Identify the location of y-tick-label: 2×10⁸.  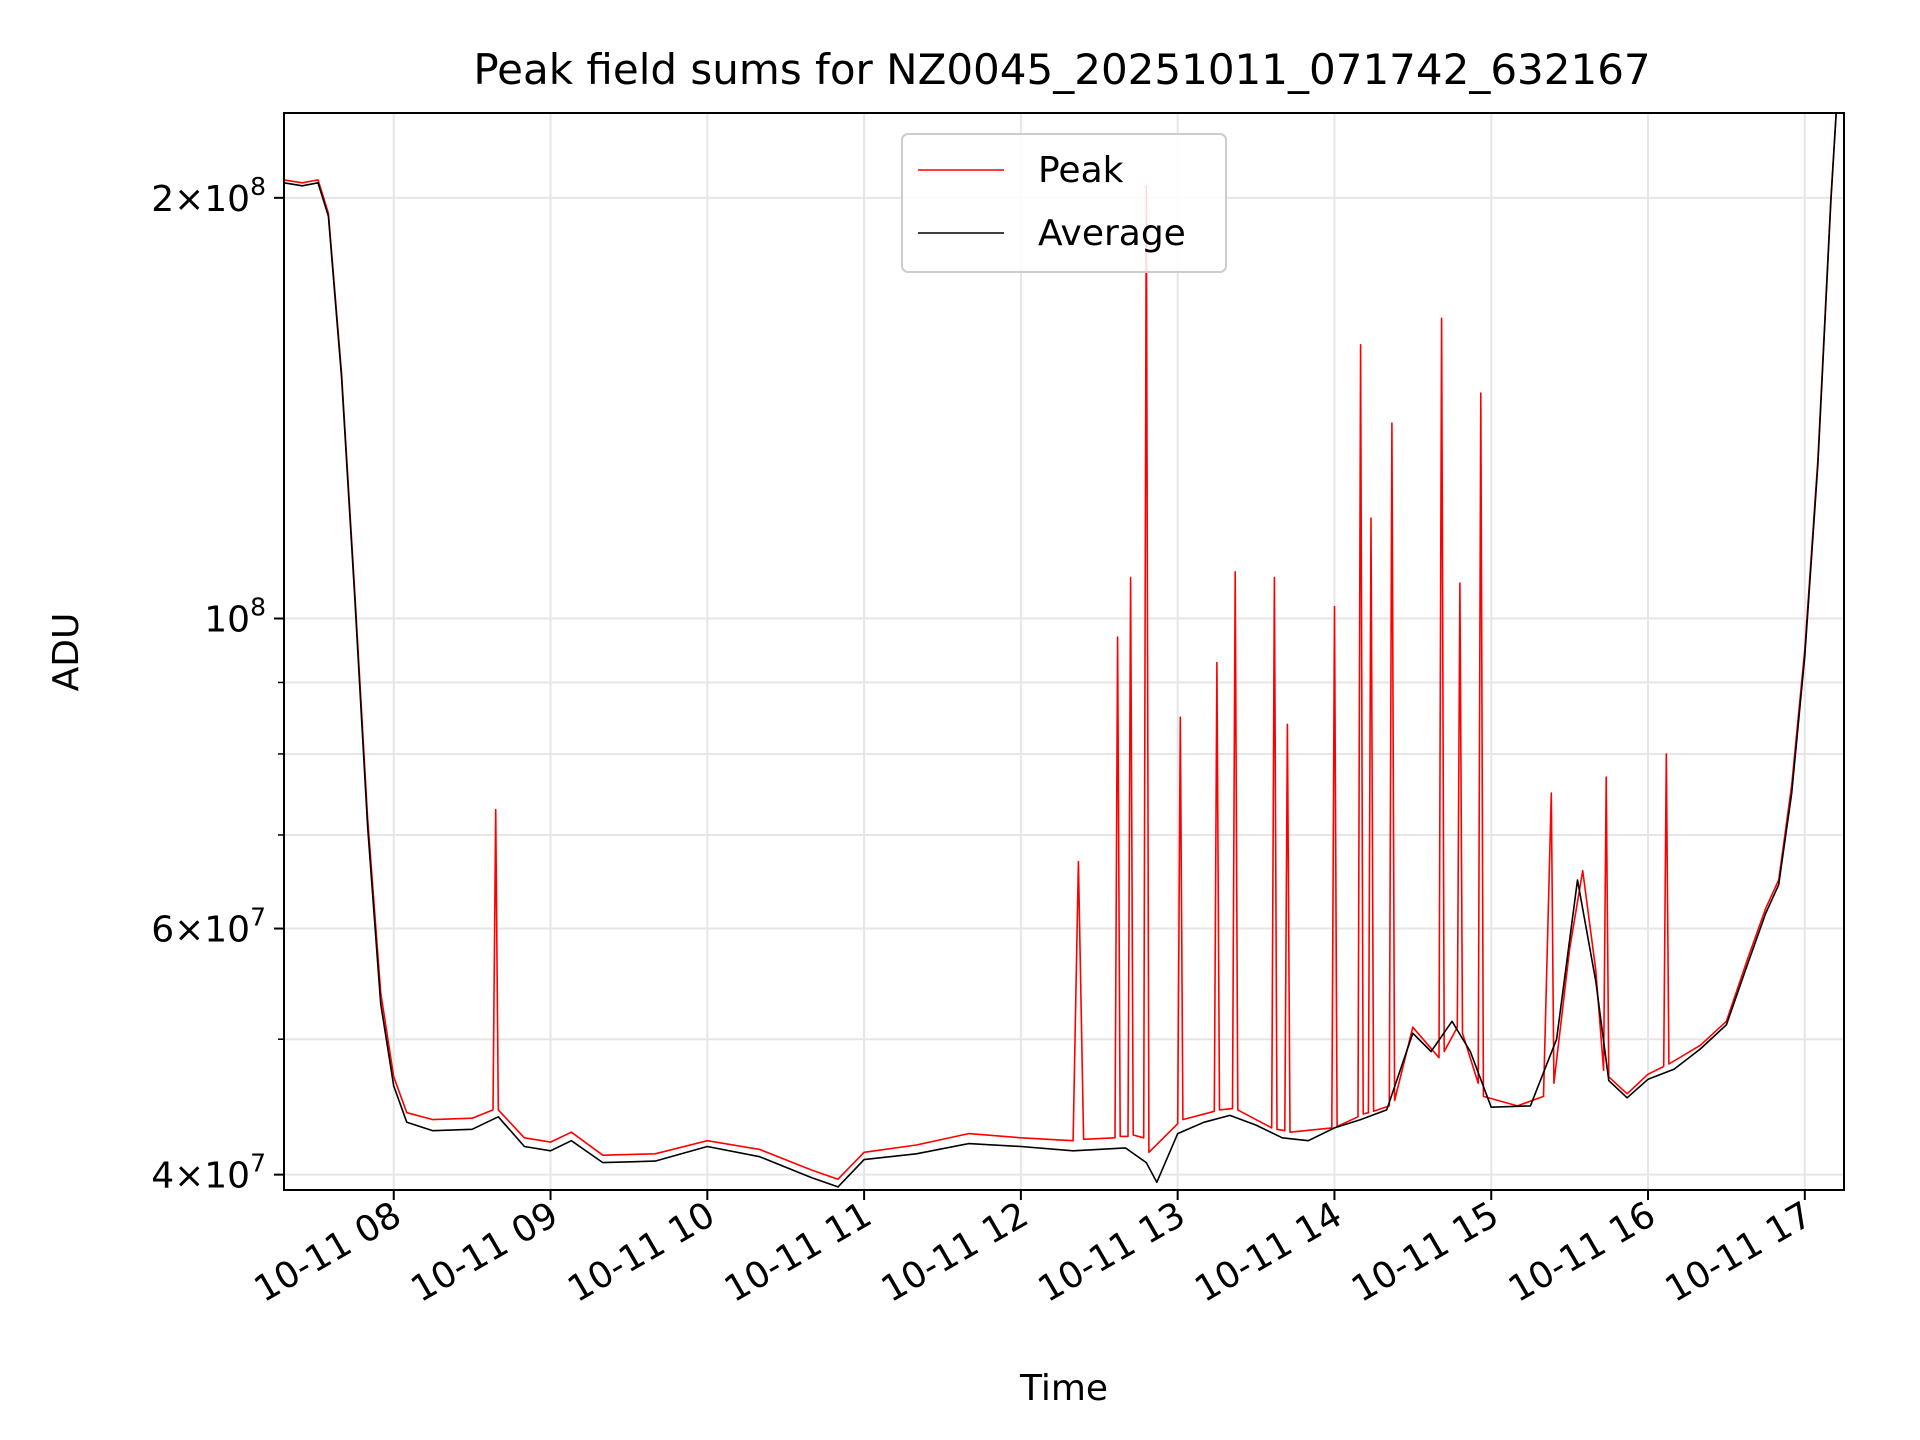
(208, 196).